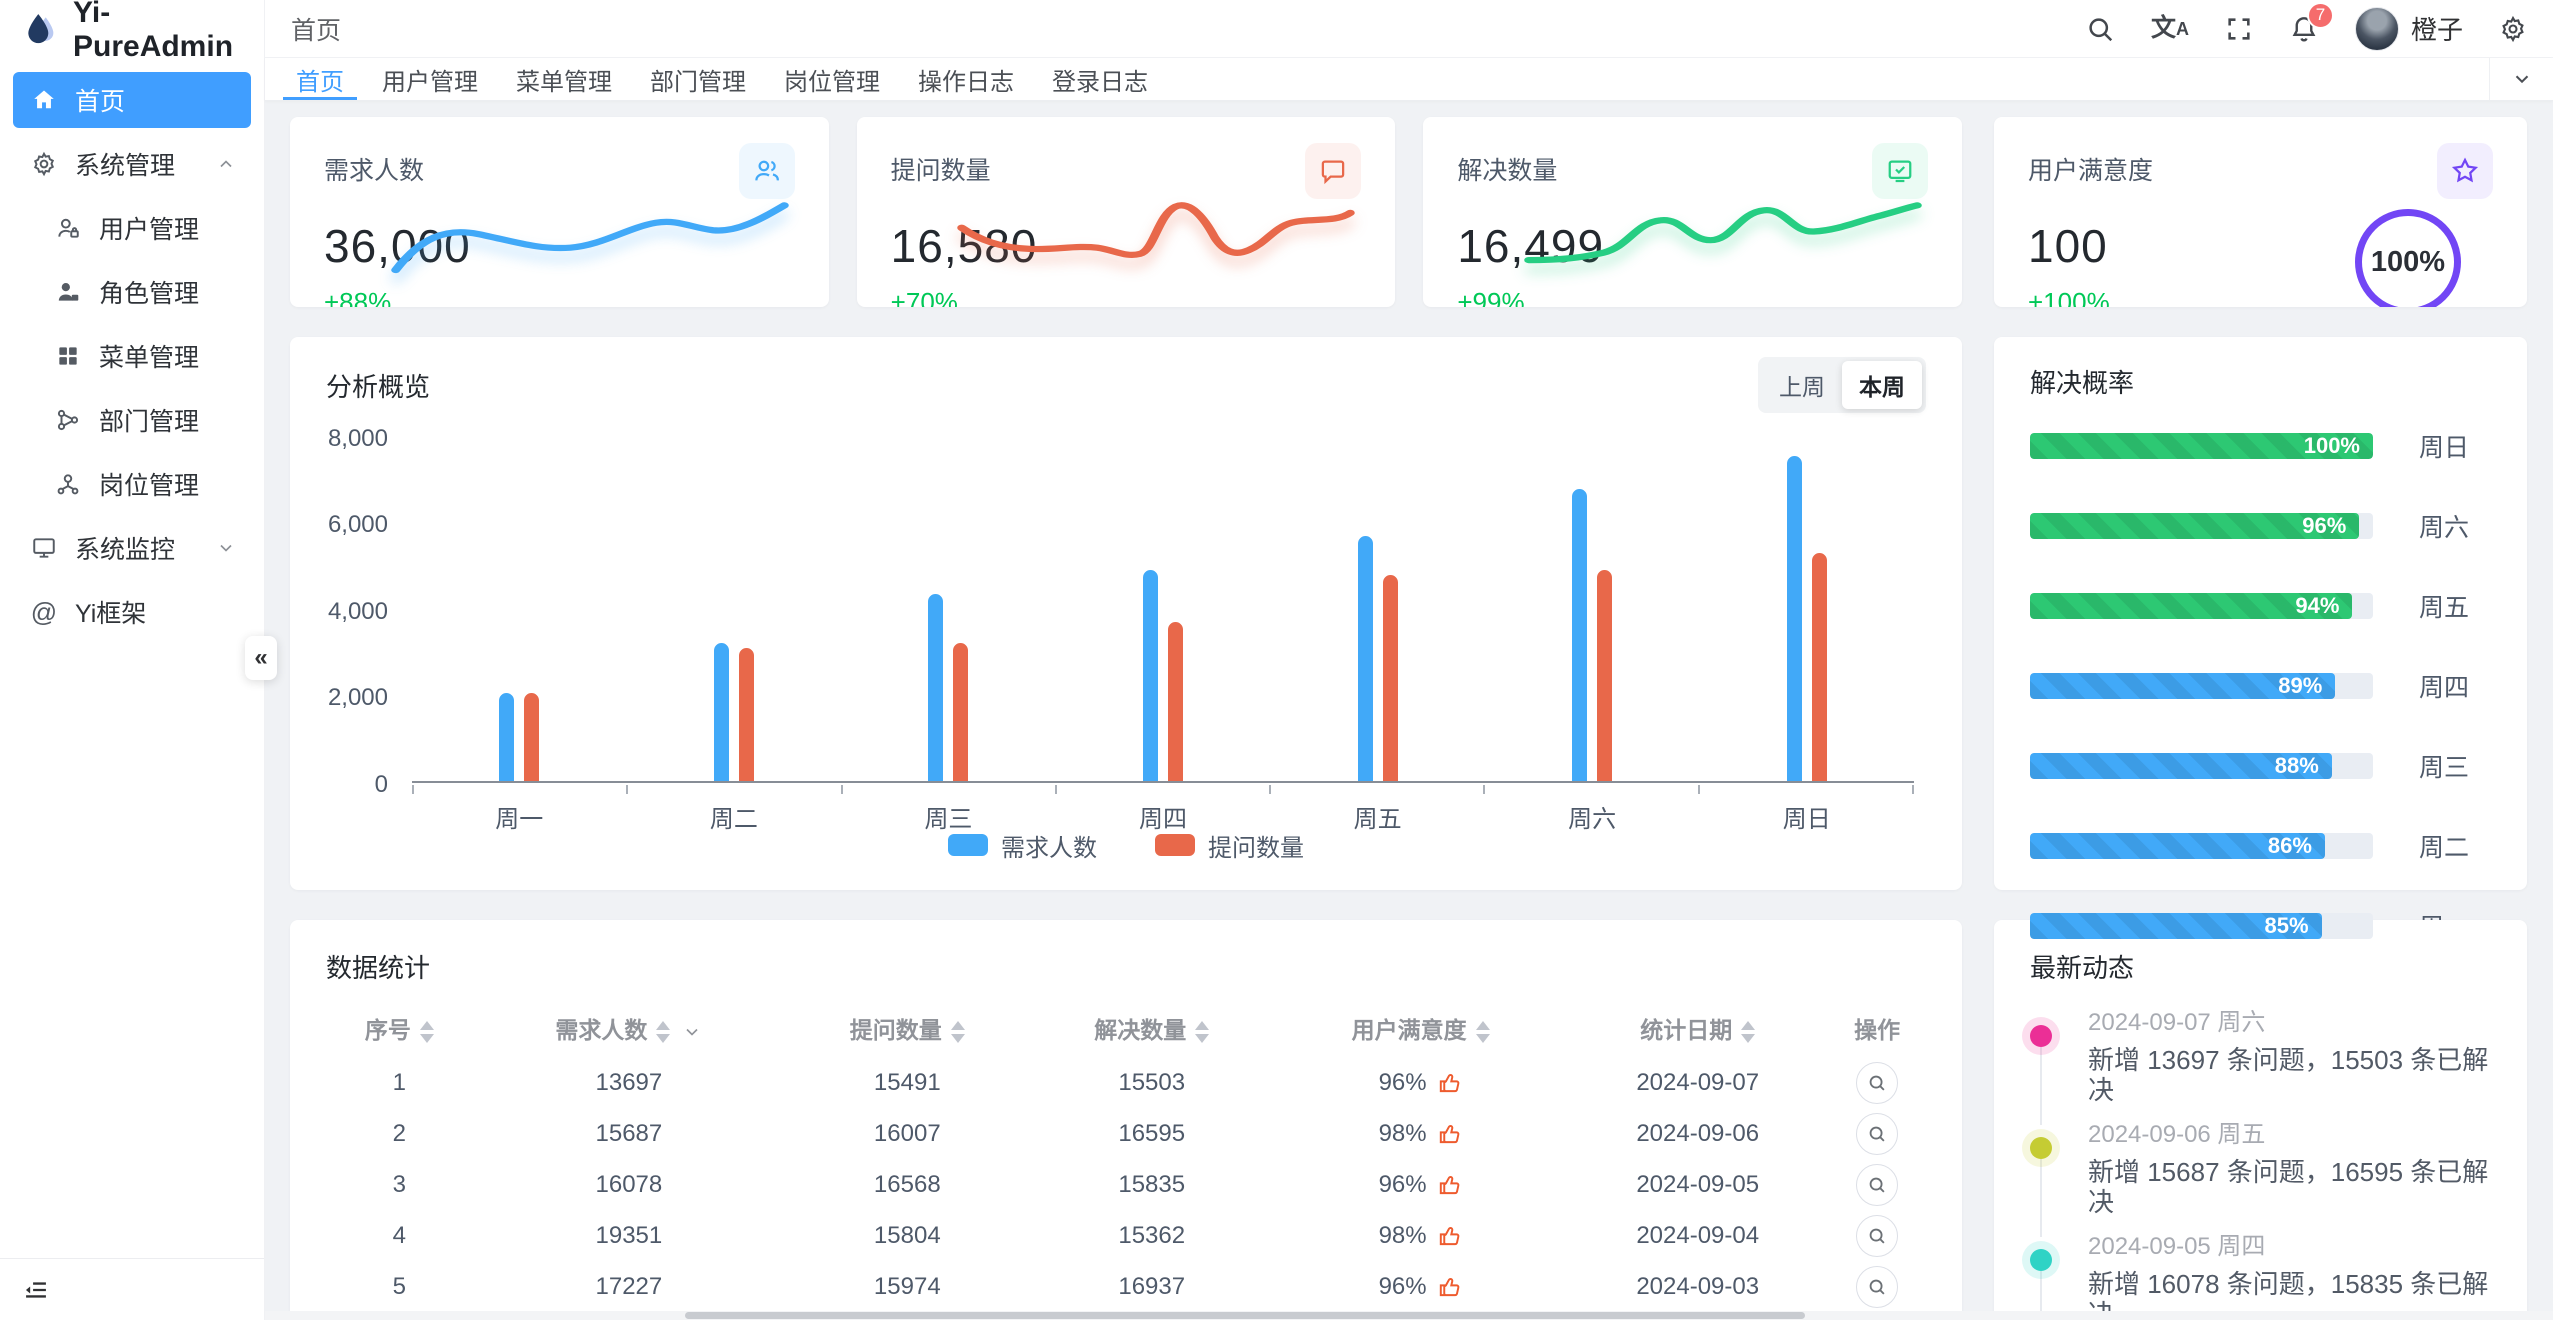  I want to click on scrollbar-thumb, so click(1245, 1315).